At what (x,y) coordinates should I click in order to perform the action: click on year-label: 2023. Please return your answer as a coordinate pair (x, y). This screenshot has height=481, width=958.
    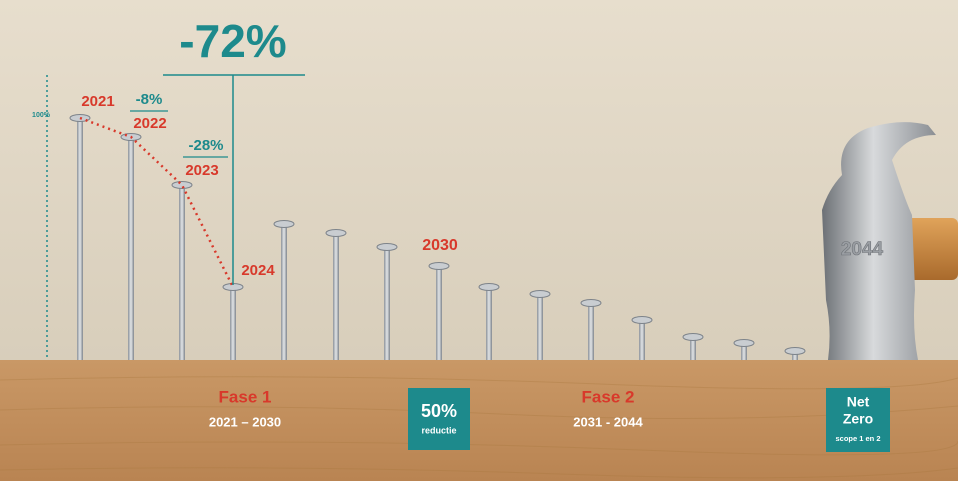
    Looking at the image, I should click on (201, 170).